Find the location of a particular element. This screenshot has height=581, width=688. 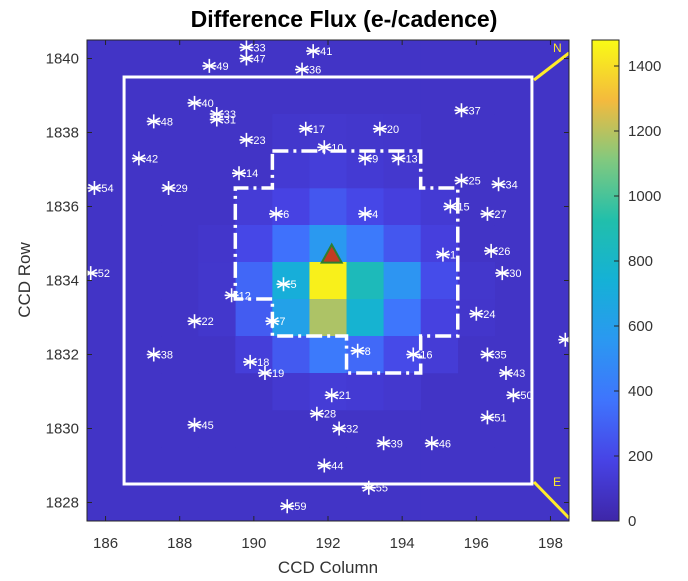

star: 52 is located at coordinates (98, 273).